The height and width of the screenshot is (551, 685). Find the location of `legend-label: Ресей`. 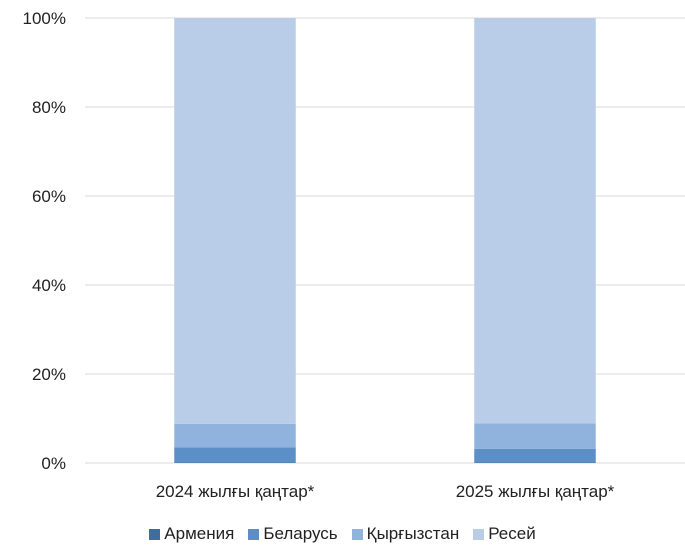

legend-label: Ресей is located at coordinates (512, 533).